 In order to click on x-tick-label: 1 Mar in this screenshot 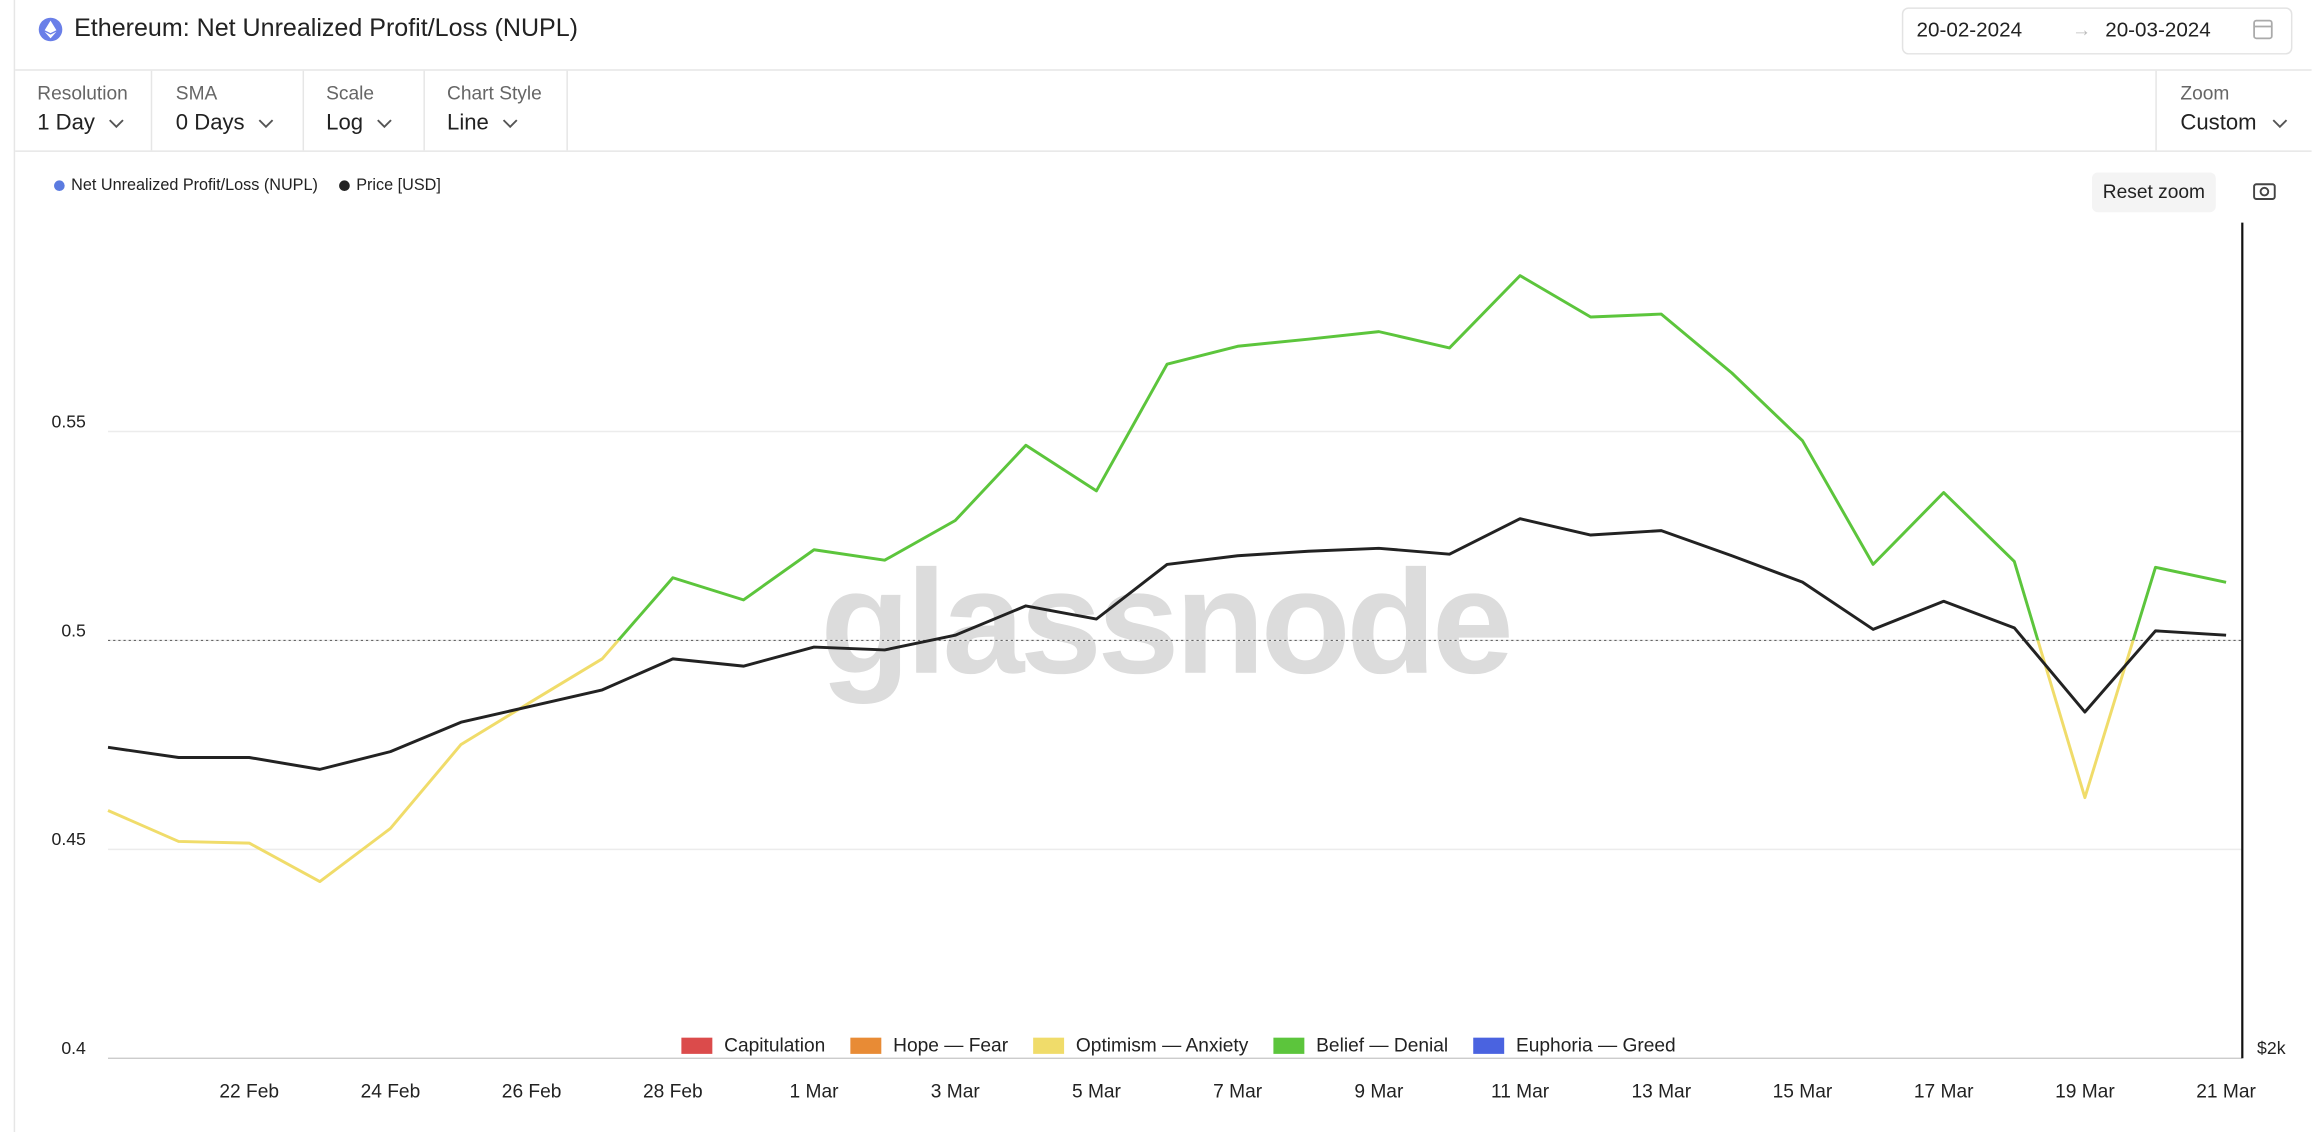, I will do `click(815, 1091)`.